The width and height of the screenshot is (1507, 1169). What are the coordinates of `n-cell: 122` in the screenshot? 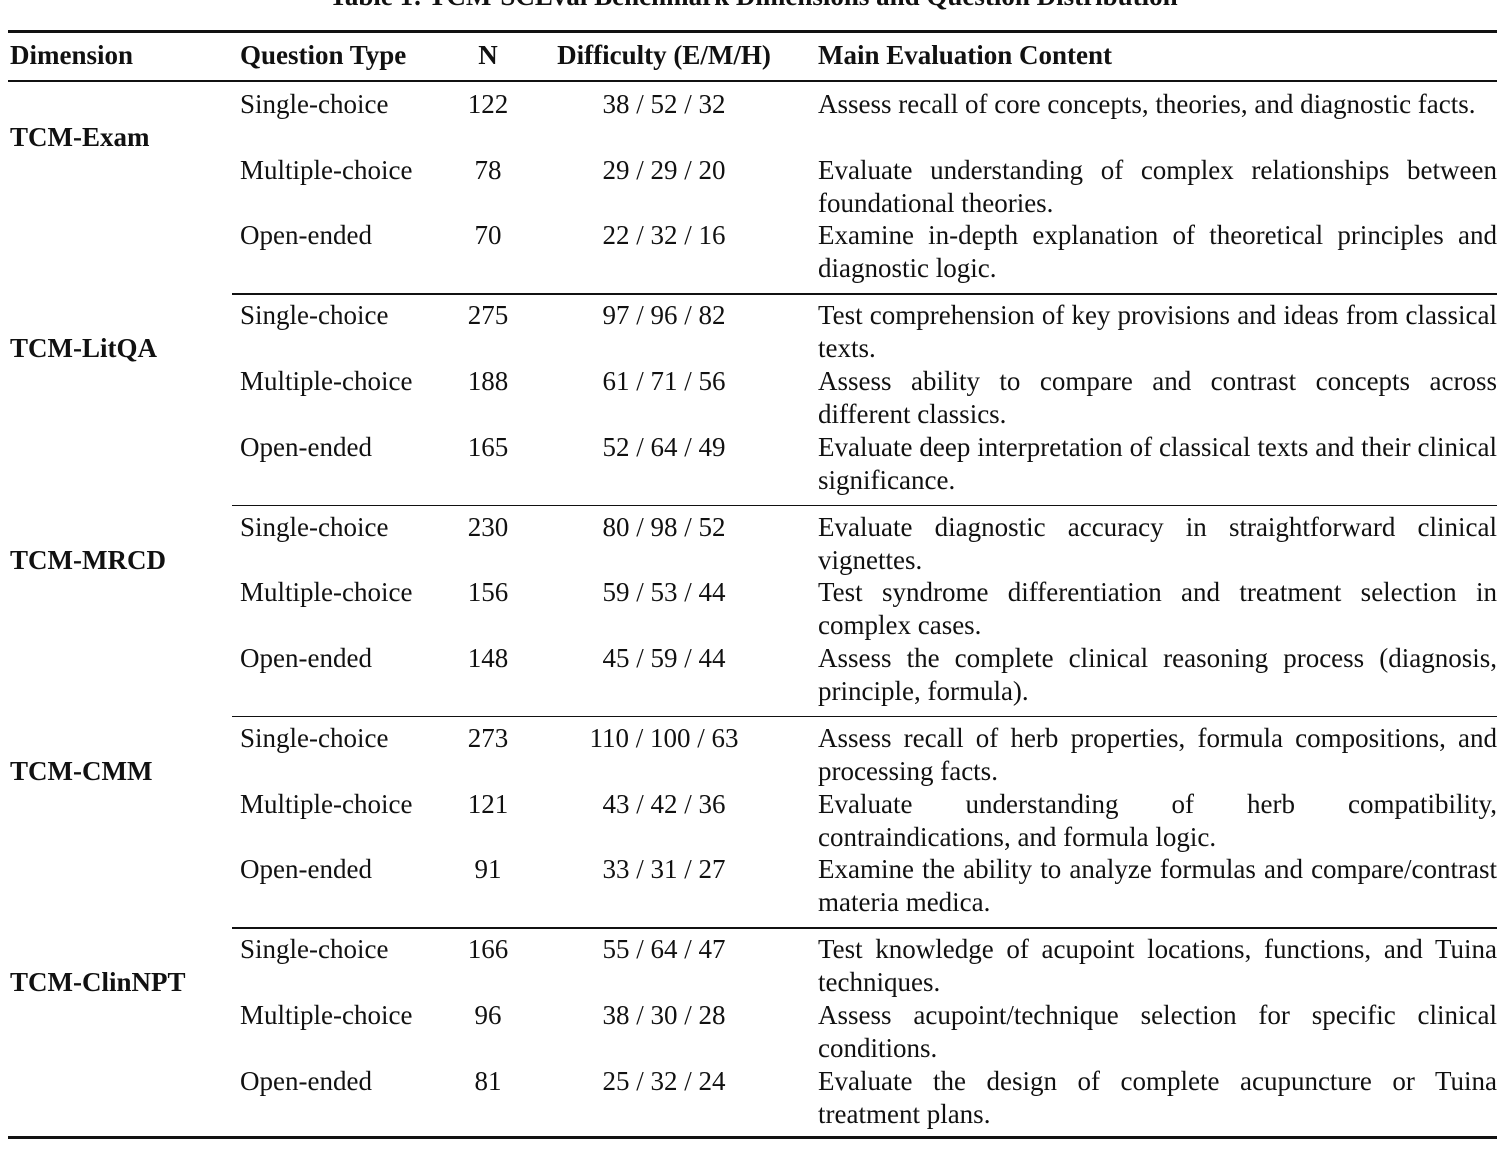 It's located at (488, 104).